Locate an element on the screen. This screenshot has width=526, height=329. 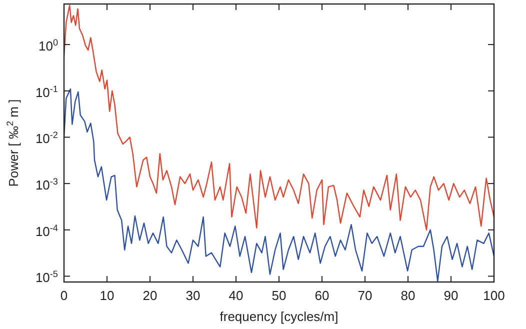
x-tick-label: 90 is located at coordinates (451, 295).